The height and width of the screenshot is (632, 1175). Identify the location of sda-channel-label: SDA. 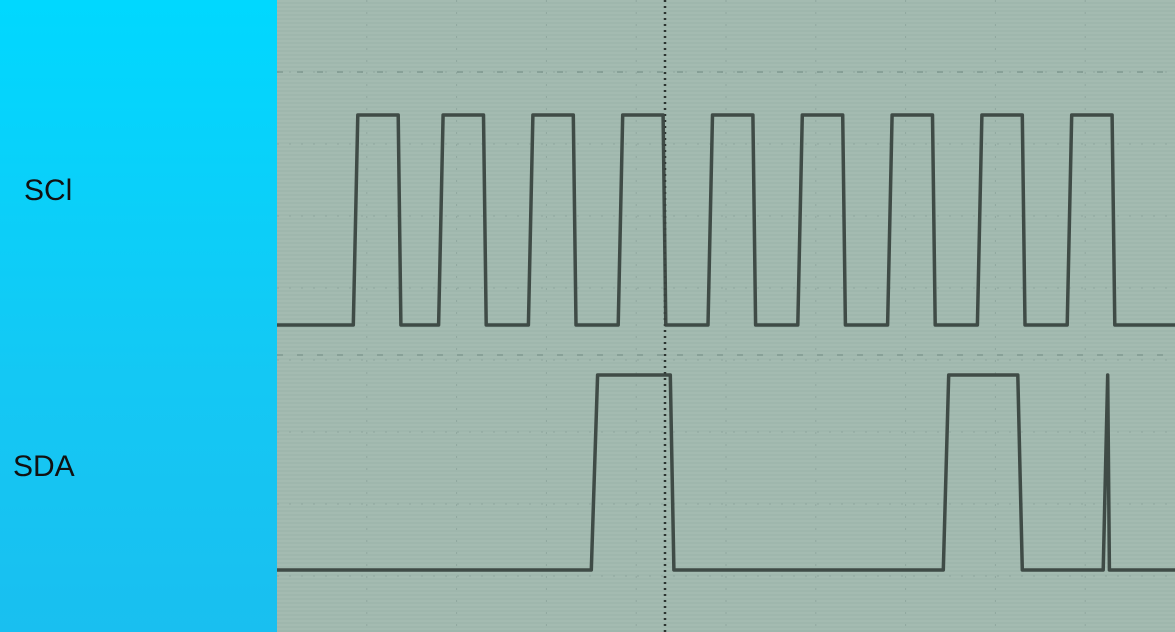
(44, 466).